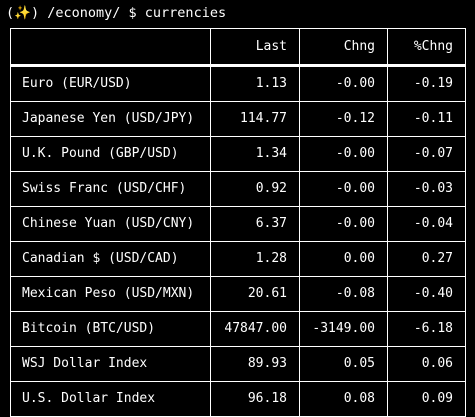 The height and width of the screenshot is (417, 475). What do you see at coordinates (426, 258) in the screenshot?
I see `cell-pct-chng: 0.27` at bounding box center [426, 258].